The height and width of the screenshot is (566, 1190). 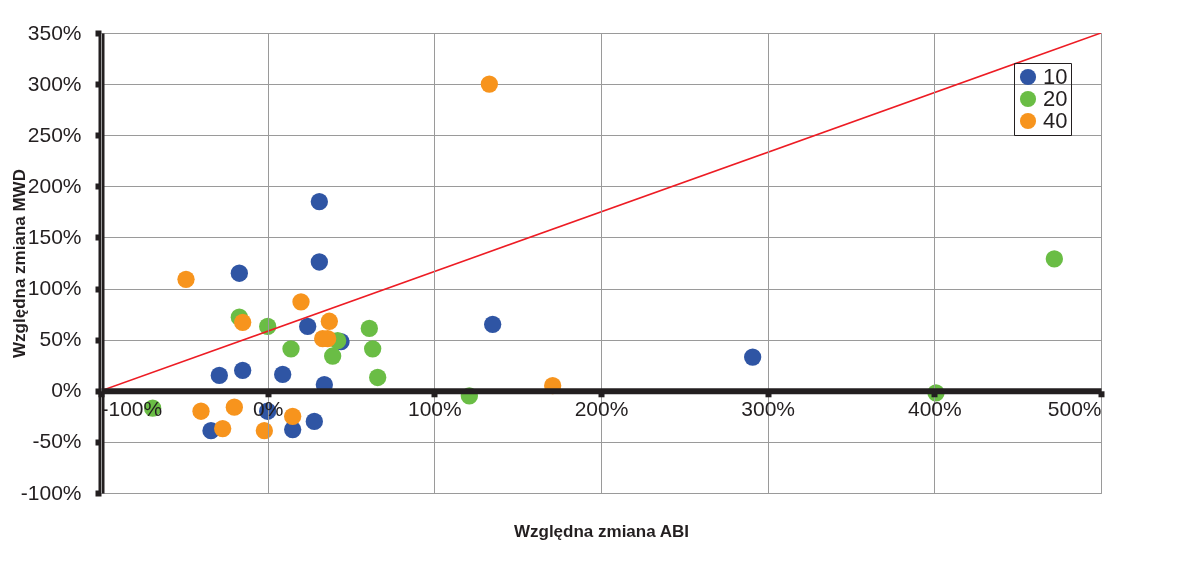 I want to click on y-tick-label: 50%, so click(x=60, y=339).